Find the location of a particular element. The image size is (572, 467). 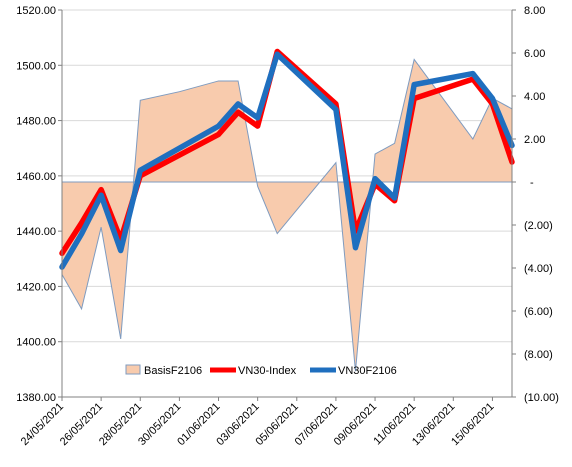

x-tick-label: 15/06/2021 is located at coordinates (472, 424).